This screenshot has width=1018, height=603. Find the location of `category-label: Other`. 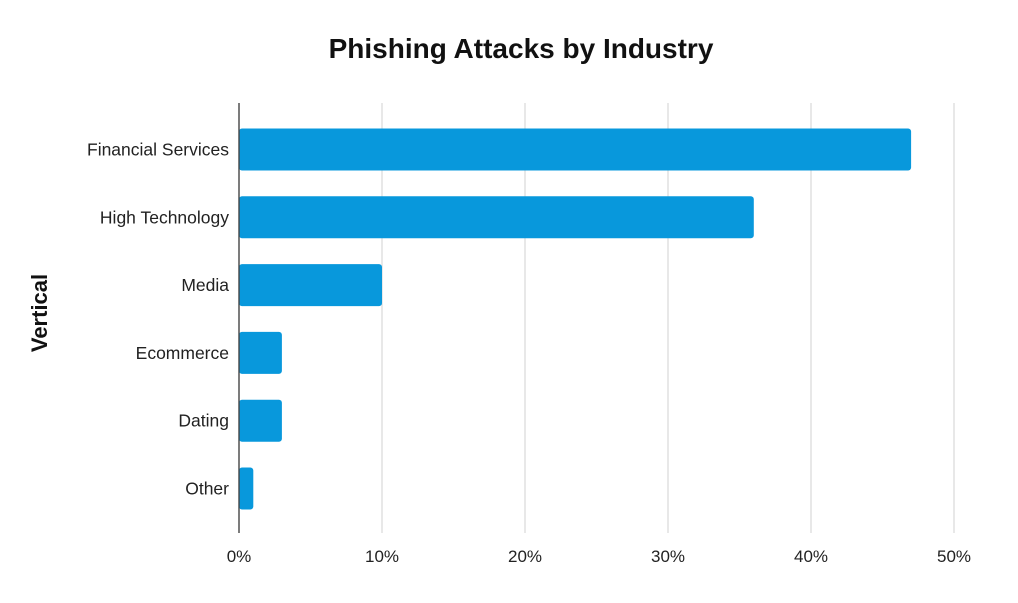

category-label: Other is located at coordinates (207, 489).